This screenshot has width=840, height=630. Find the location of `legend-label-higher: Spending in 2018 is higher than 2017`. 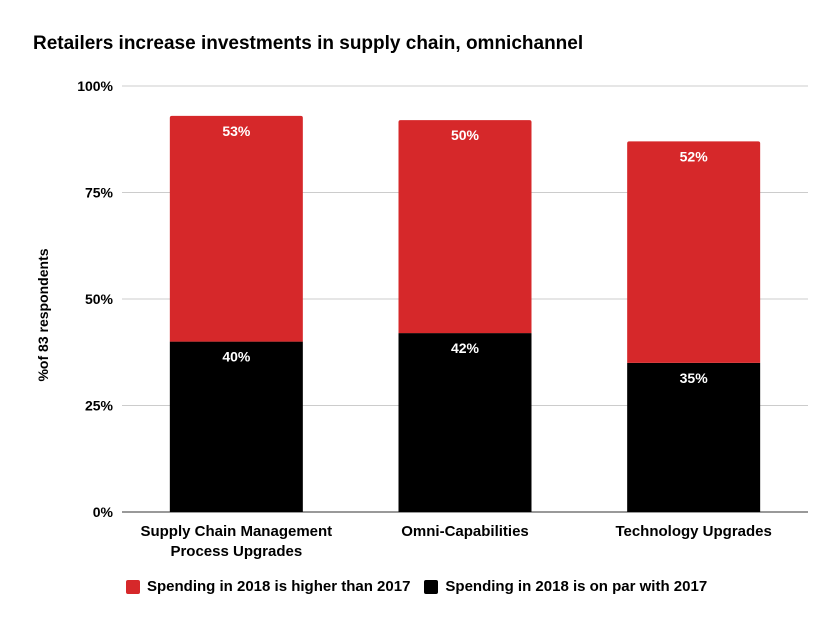

legend-label-higher: Spending in 2018 is higher than 2017 is located at coordinates (279, 586).